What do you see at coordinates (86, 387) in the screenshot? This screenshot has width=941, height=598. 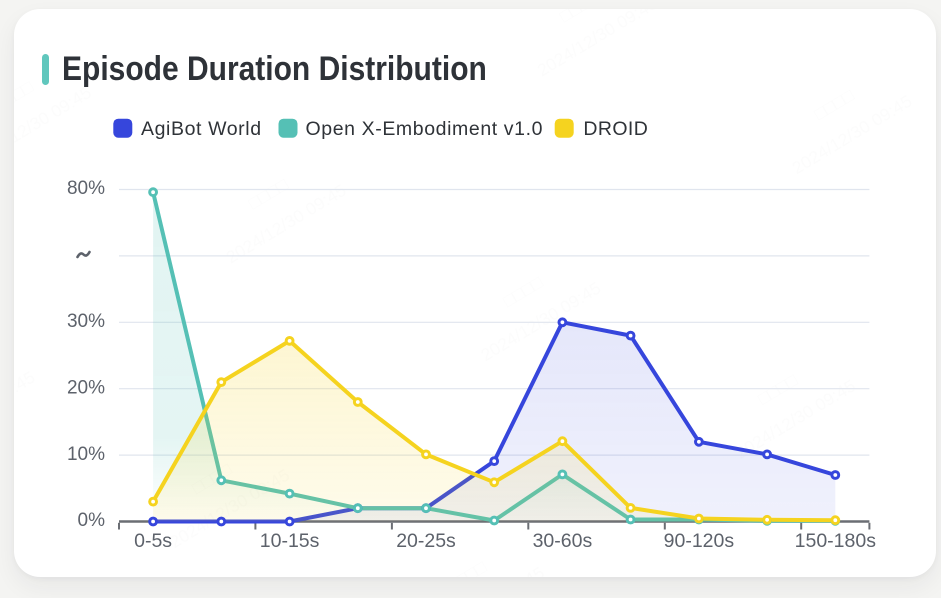 I see `svg-text: 20%` at bounding box center [86, 387].